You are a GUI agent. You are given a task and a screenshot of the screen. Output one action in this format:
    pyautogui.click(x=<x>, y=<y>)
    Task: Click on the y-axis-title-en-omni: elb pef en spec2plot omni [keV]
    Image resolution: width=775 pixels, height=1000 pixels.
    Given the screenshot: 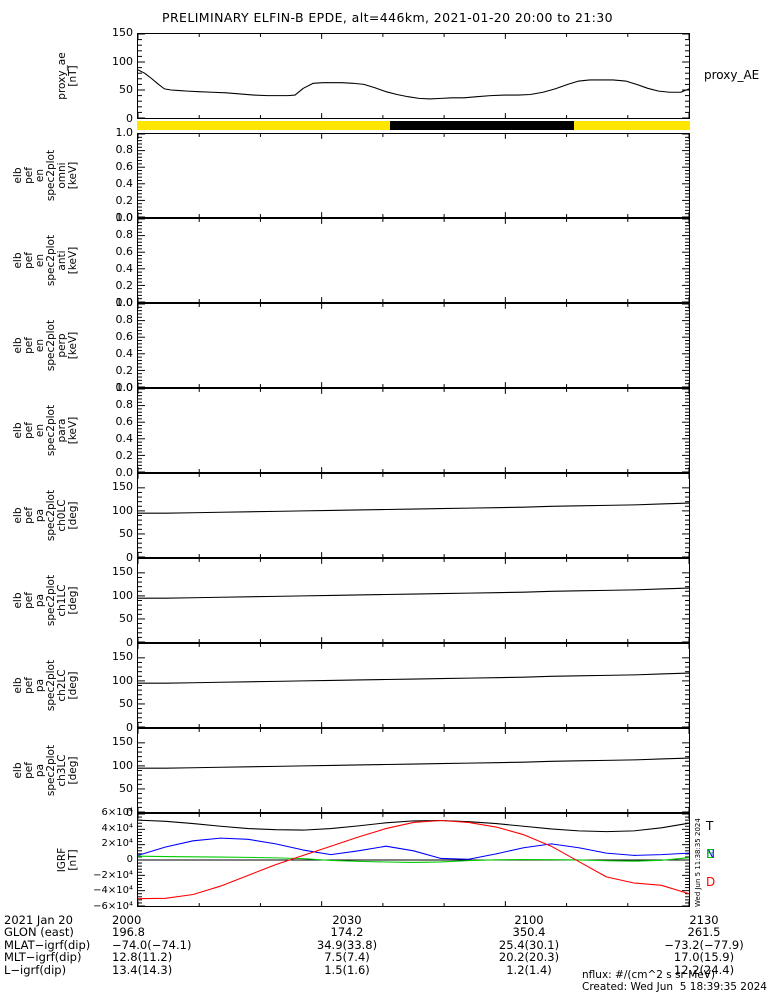 What is the action you would take?
    pyautogui.click(x=45, y=175)
    